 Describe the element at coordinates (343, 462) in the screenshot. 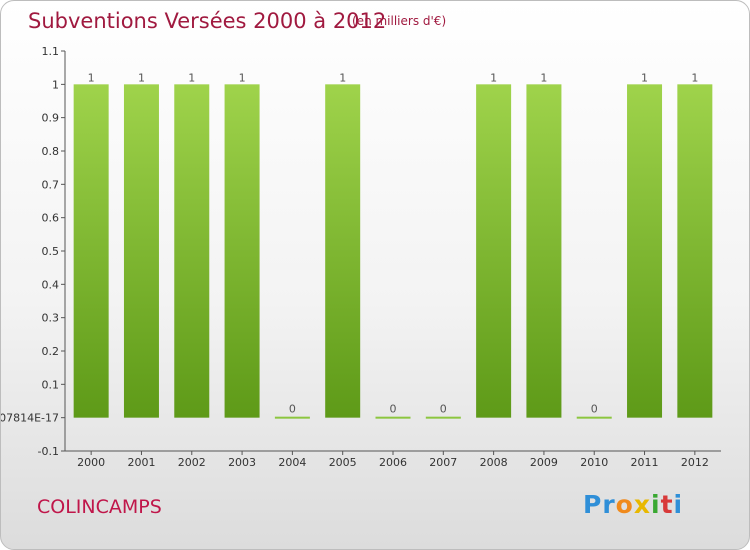

I see `x-tick-label: 2005` at that location.